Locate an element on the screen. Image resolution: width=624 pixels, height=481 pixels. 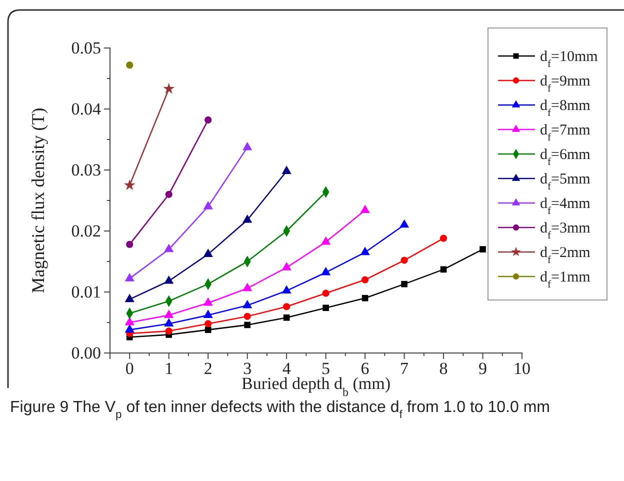
x-tick-label: 1 is located at coordinates (169, 368).